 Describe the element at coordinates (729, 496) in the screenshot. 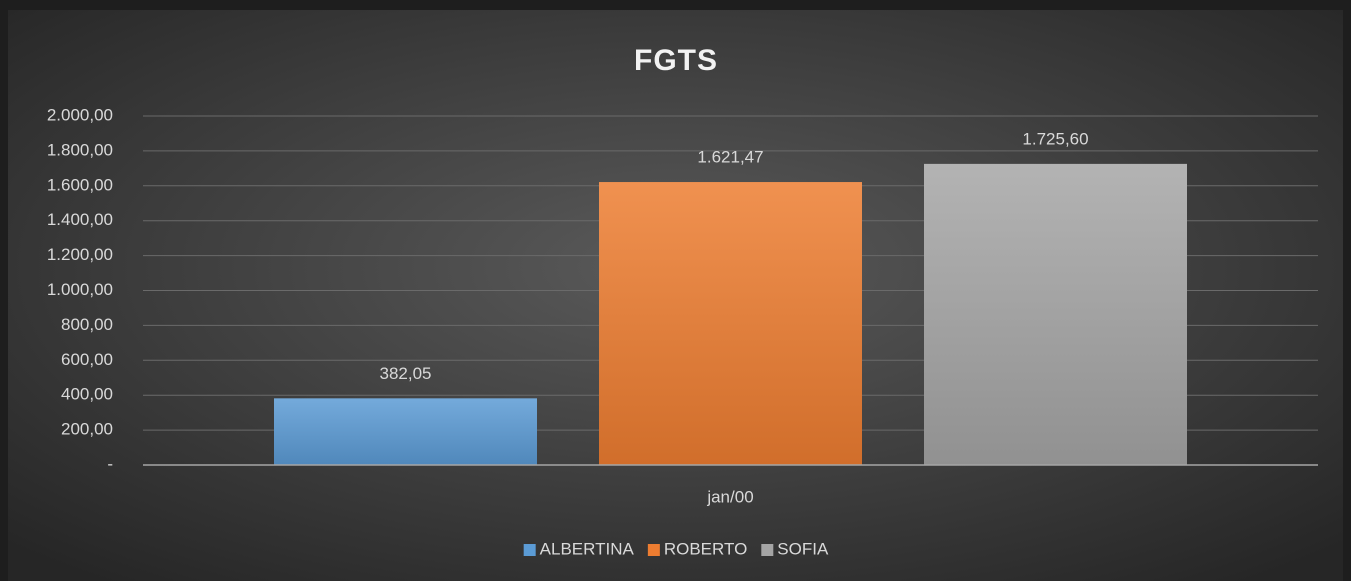

I see `x-tick-label: jan/00` at that location.